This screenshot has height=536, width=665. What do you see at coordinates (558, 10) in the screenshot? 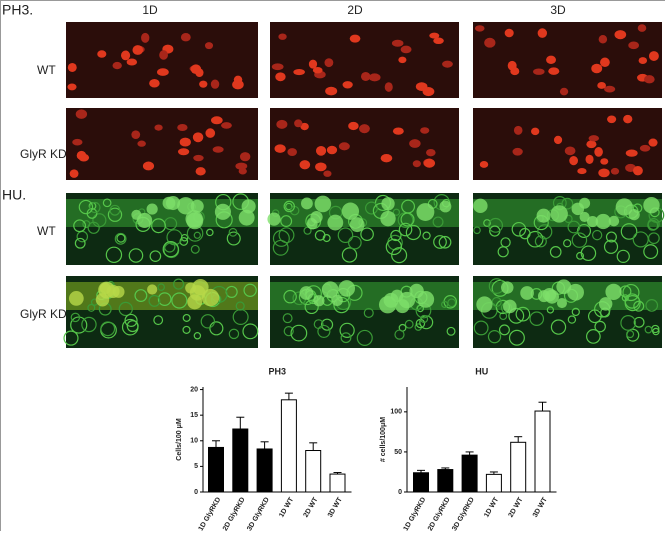
I see `column-label: 3D` at bounding box center [558, 10].